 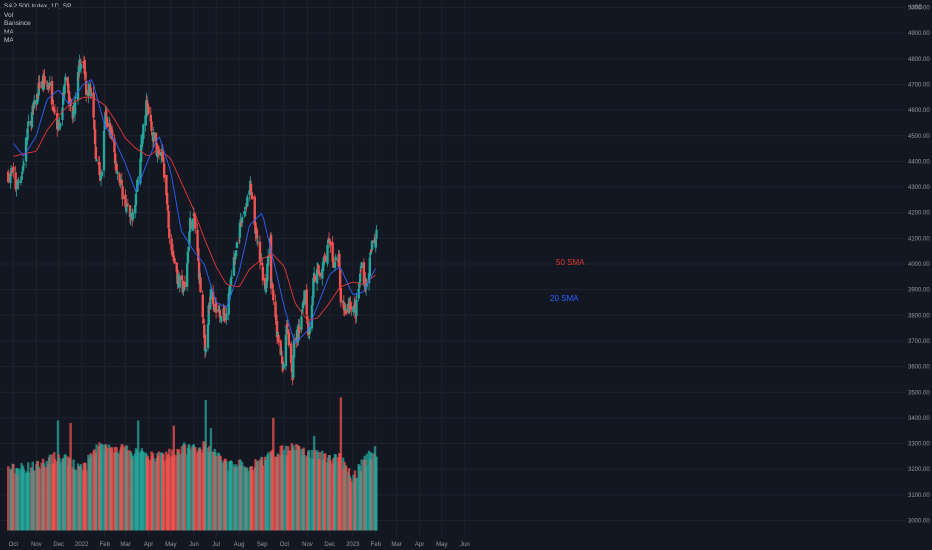 What do you see at coordinates (37, 24) in the screenshot?
I see `chart-legend: S&P 500 Index, 1D, SP Vol Bansince MA MA` at bounding box center [37, 24].